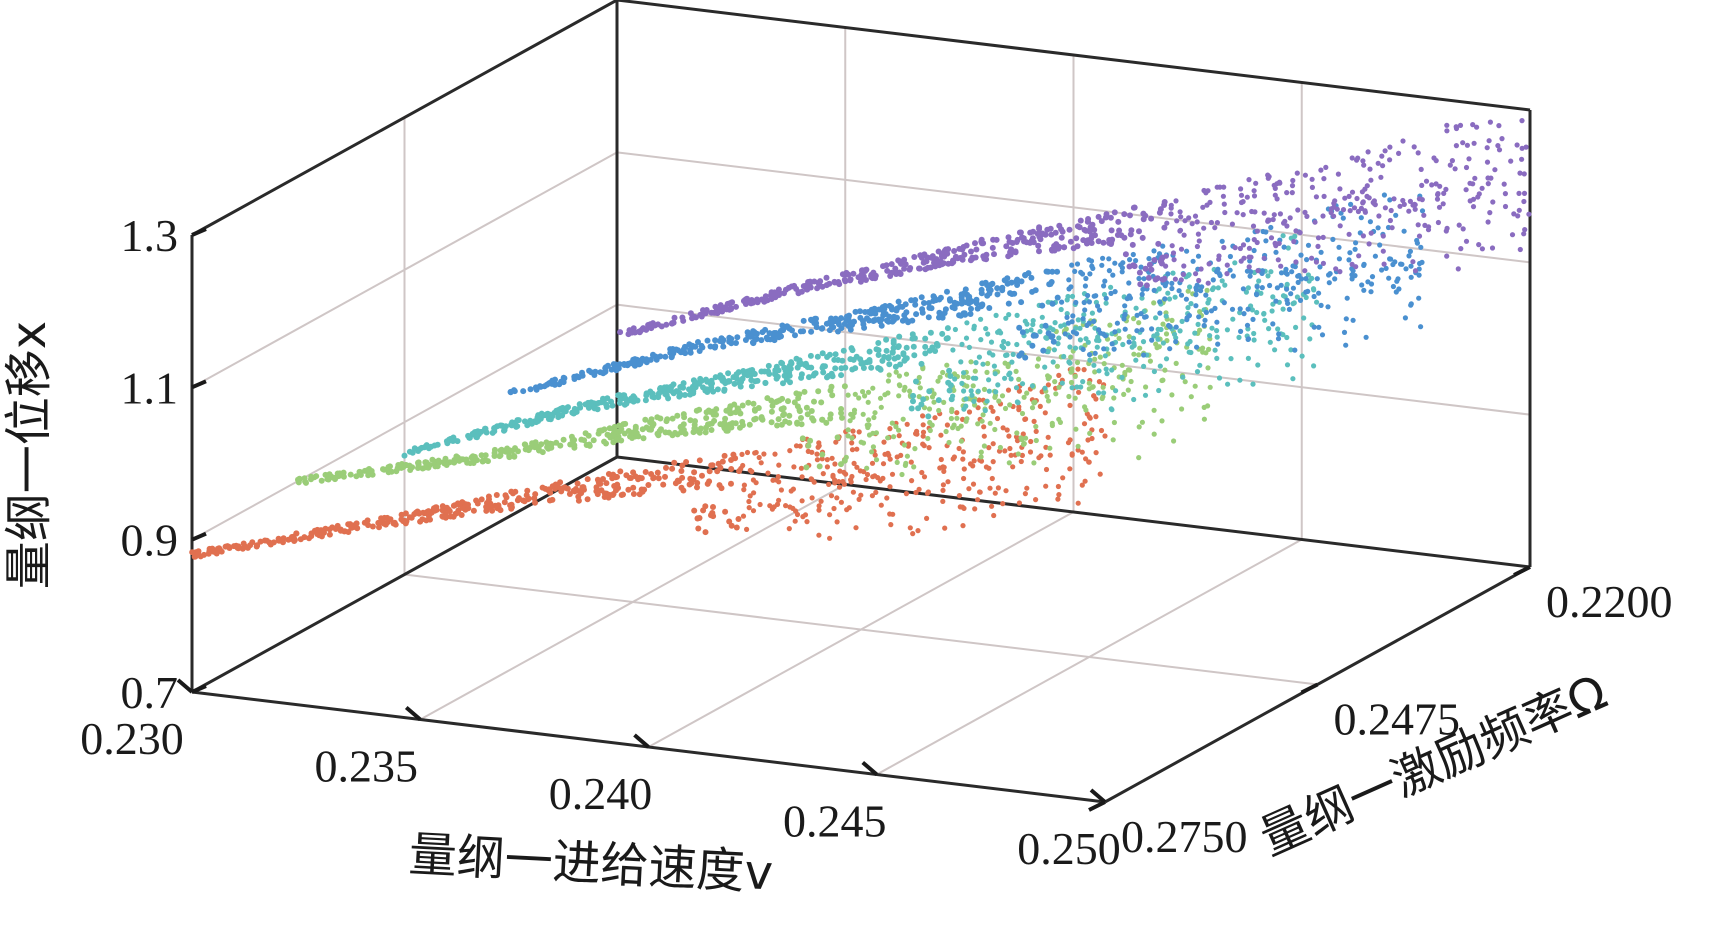  What do you see at coordinates (199, 536) in the screenshot?
I see `z-tick-mark` at bounding box center [199, 536].